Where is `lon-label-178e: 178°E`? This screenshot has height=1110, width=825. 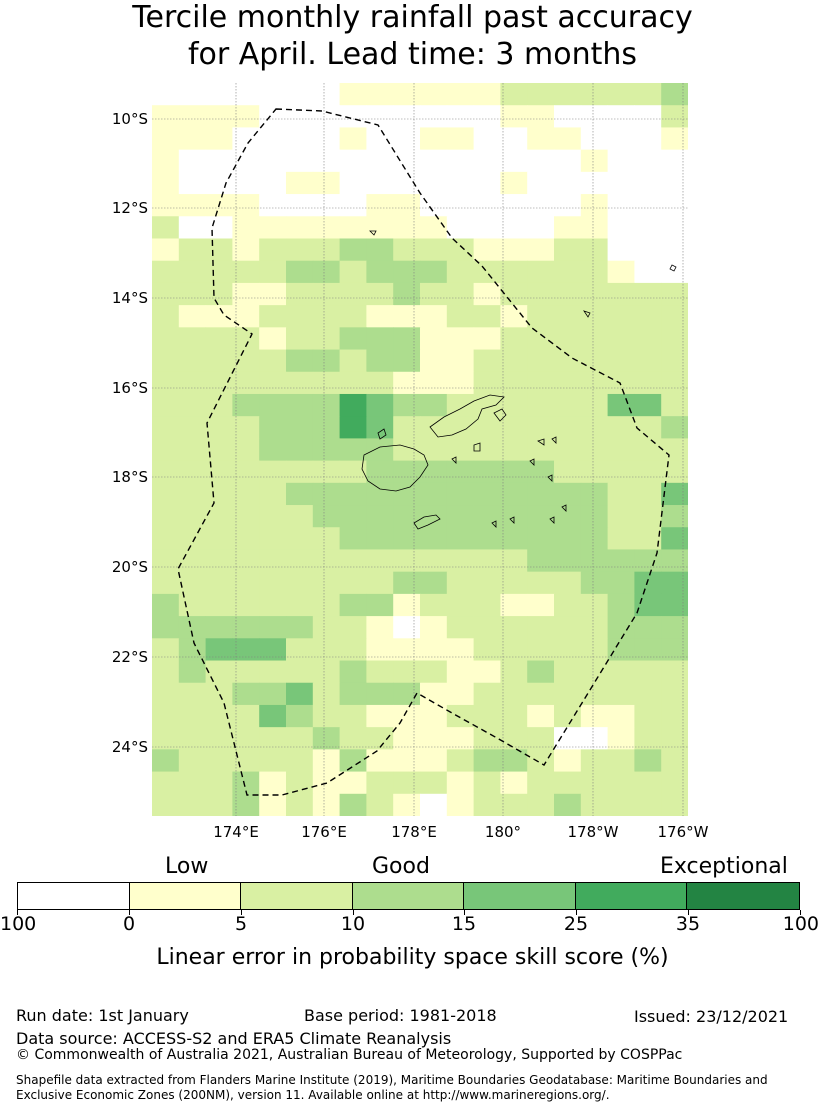 lon-label-178e: 178°E is located at coordinates (414, 832).